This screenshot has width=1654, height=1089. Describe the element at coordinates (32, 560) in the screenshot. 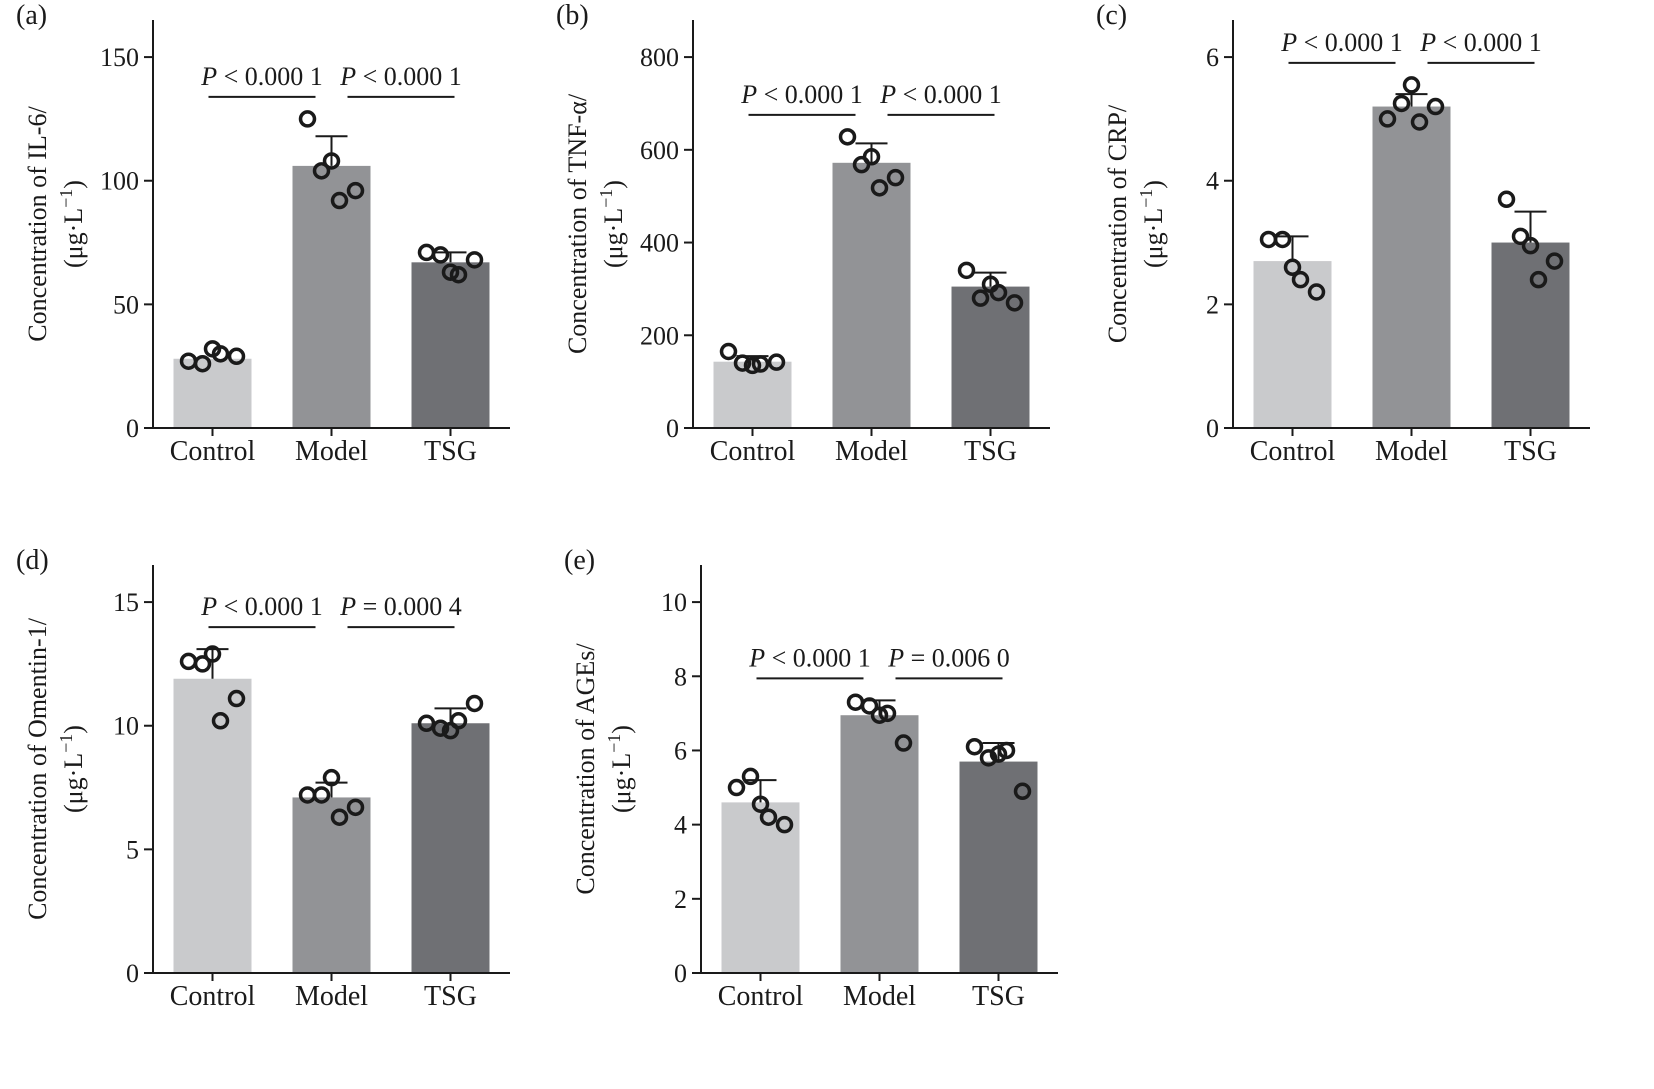

I see `panel-label: (d)` at that location.